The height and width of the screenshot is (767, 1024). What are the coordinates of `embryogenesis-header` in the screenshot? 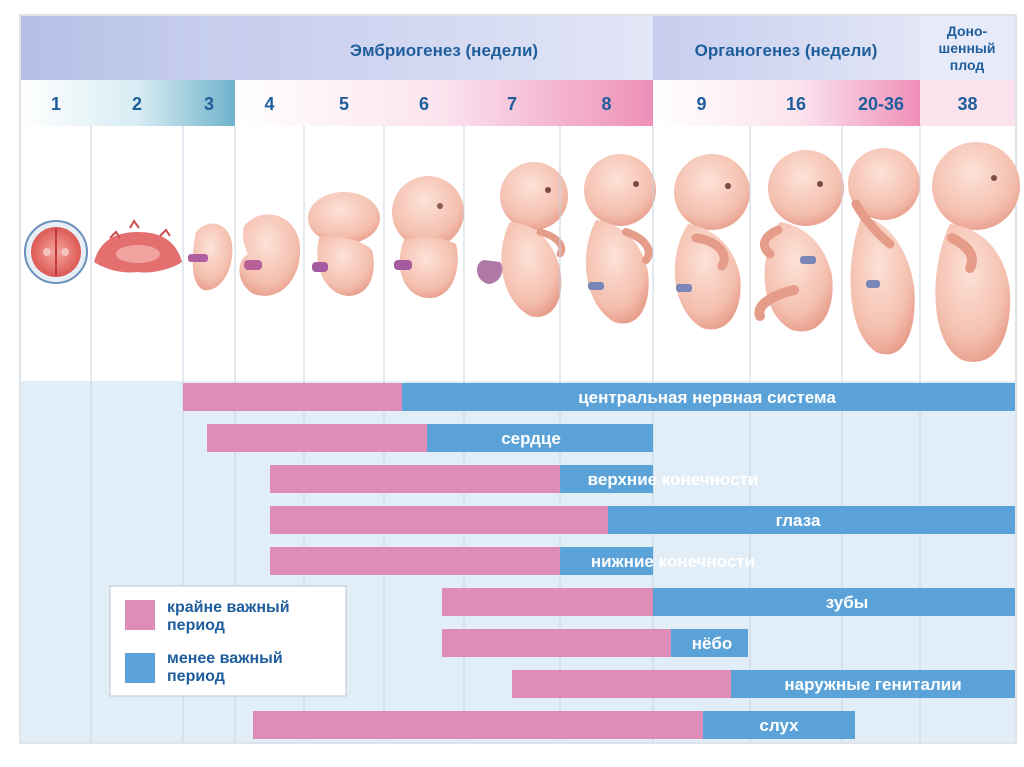 It's located at (444, 48).